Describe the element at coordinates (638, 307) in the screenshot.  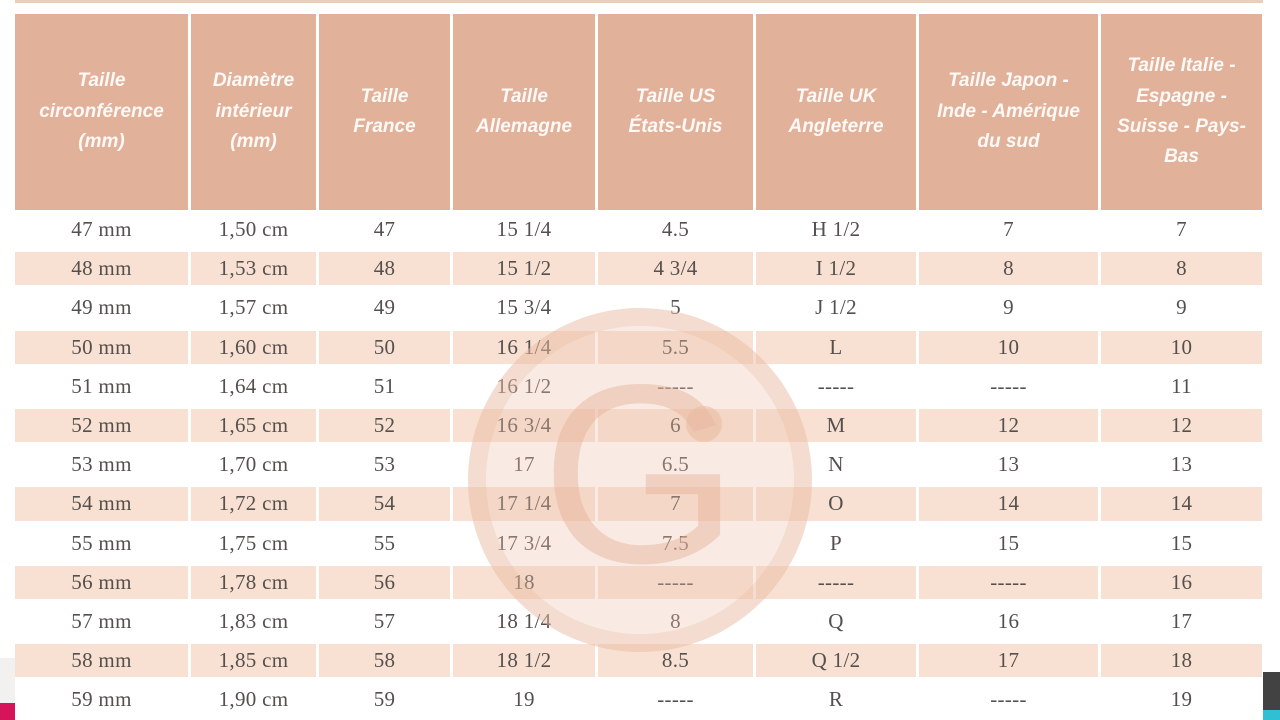
I see `table-row: 49 mm 1,57 cm 49 15 3/4 5 J 1/2 9 9` at that location.